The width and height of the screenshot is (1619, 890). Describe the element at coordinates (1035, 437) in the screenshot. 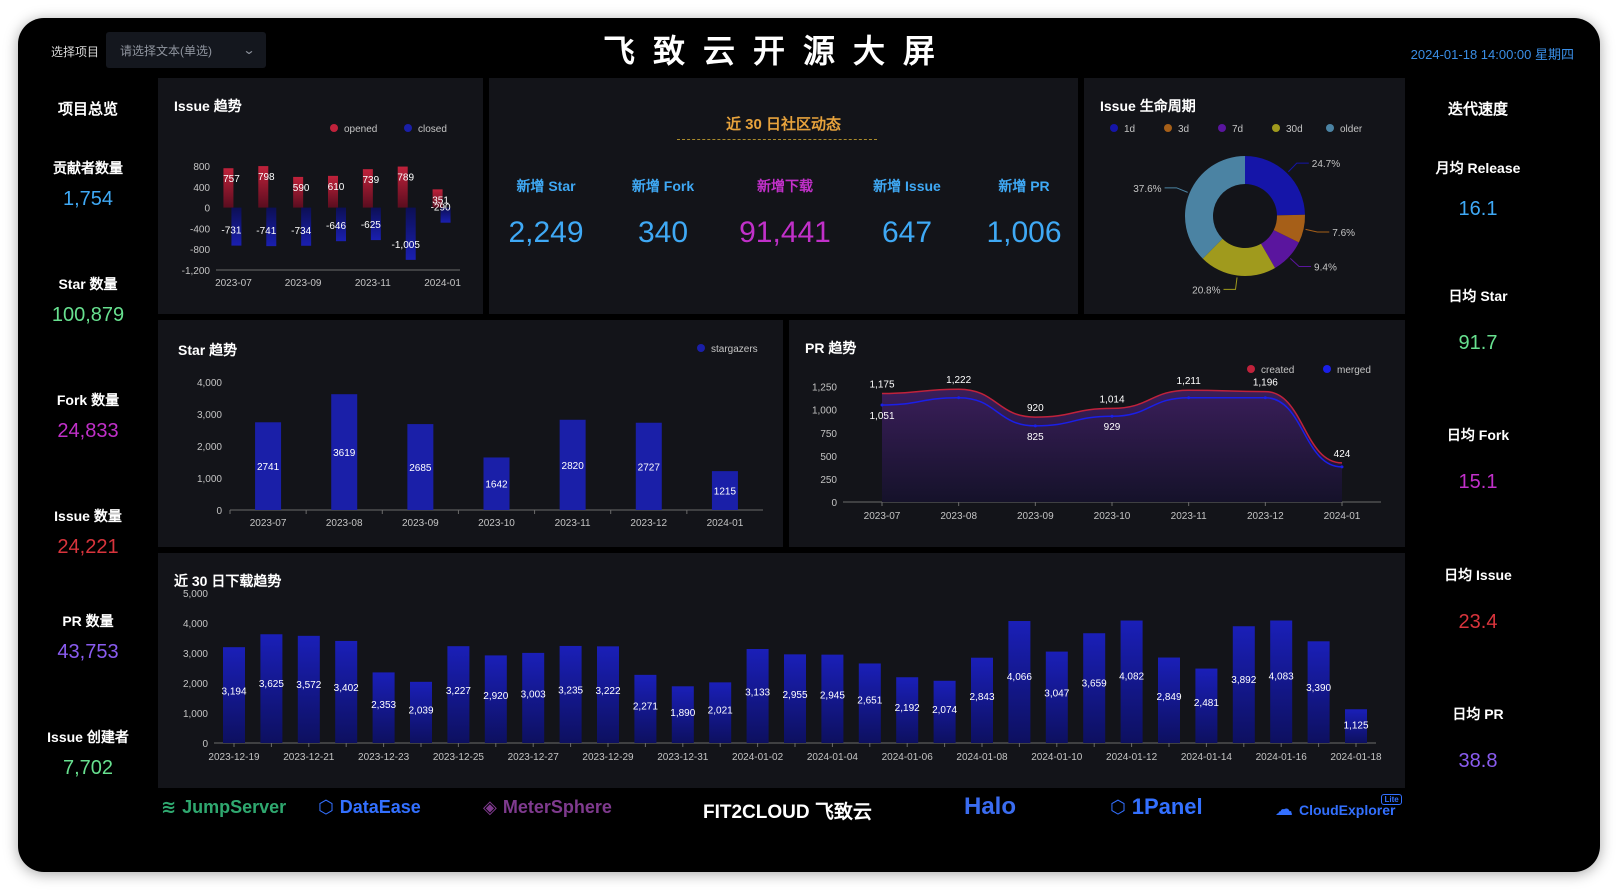

I see `data-label: 825` at that location.